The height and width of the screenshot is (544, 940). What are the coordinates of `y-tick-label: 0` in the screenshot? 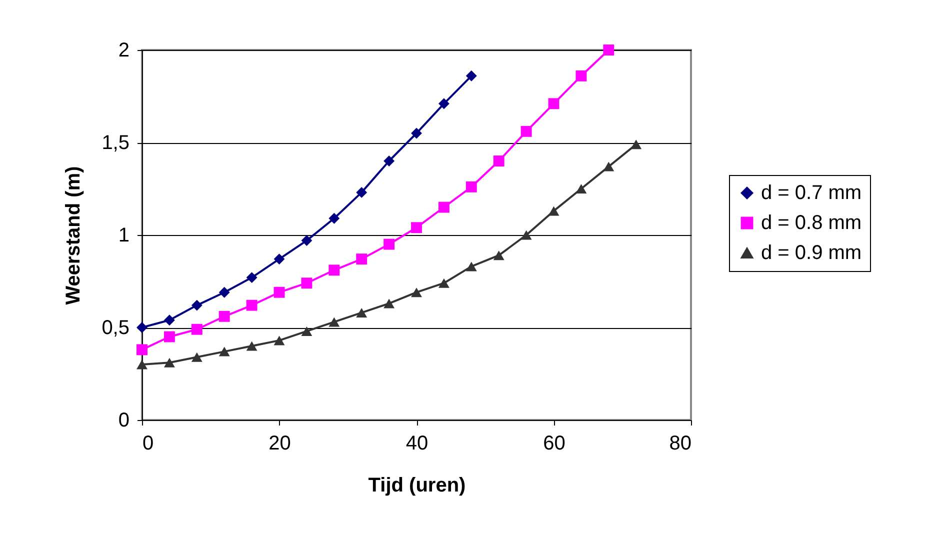 It's located at (124, 421).